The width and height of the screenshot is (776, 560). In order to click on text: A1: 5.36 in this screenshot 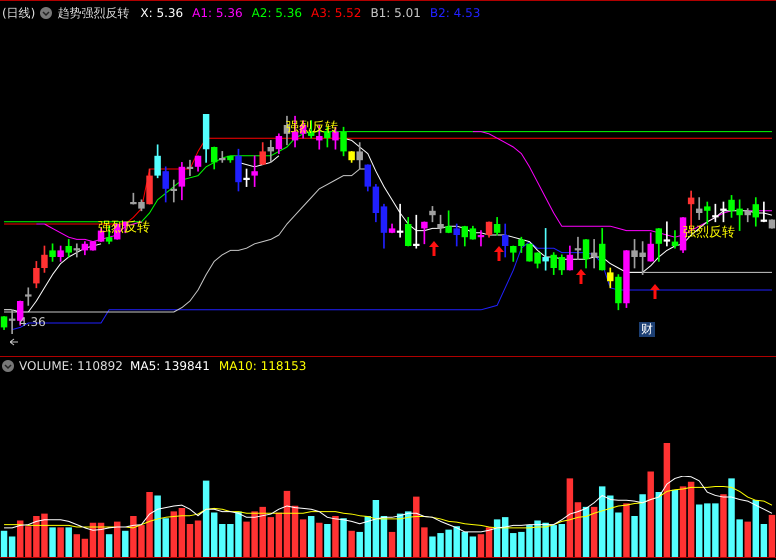, I will do `click(217, 13)`.